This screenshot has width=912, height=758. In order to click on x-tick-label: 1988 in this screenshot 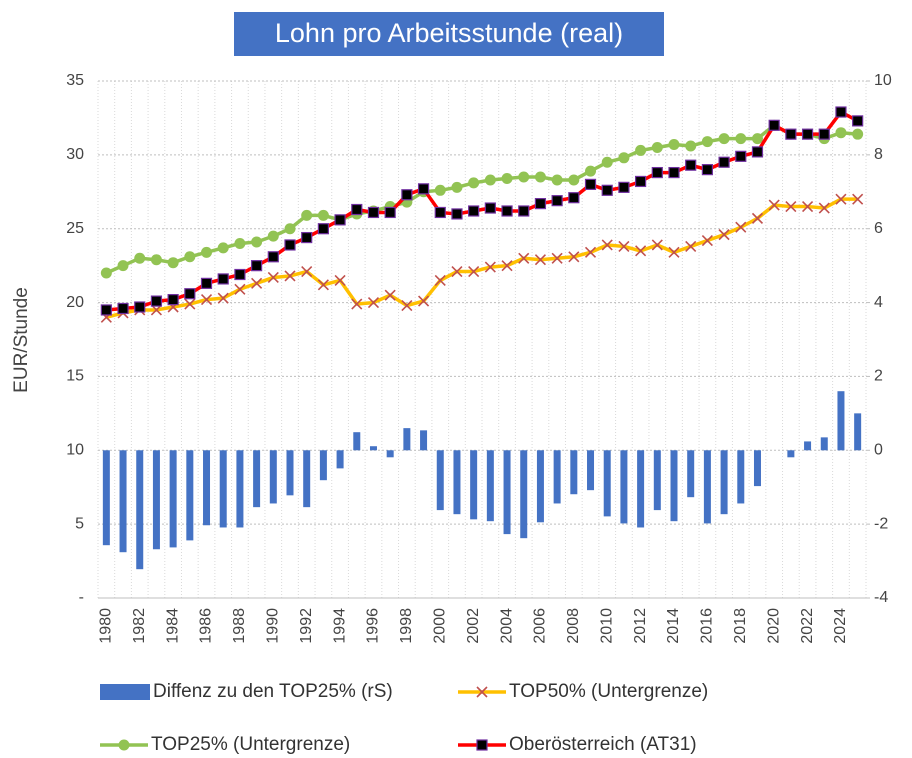, I will do `click(239, 626)`.